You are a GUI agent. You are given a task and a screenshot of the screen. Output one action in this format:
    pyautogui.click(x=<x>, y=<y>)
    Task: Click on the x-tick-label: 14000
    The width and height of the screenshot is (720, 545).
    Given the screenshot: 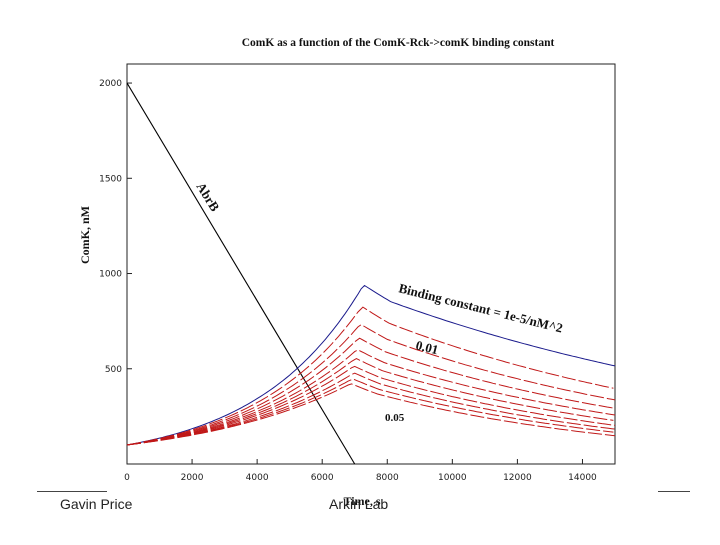 What is the action you would take?
    pyautogui.click(x=582, y=478)
    